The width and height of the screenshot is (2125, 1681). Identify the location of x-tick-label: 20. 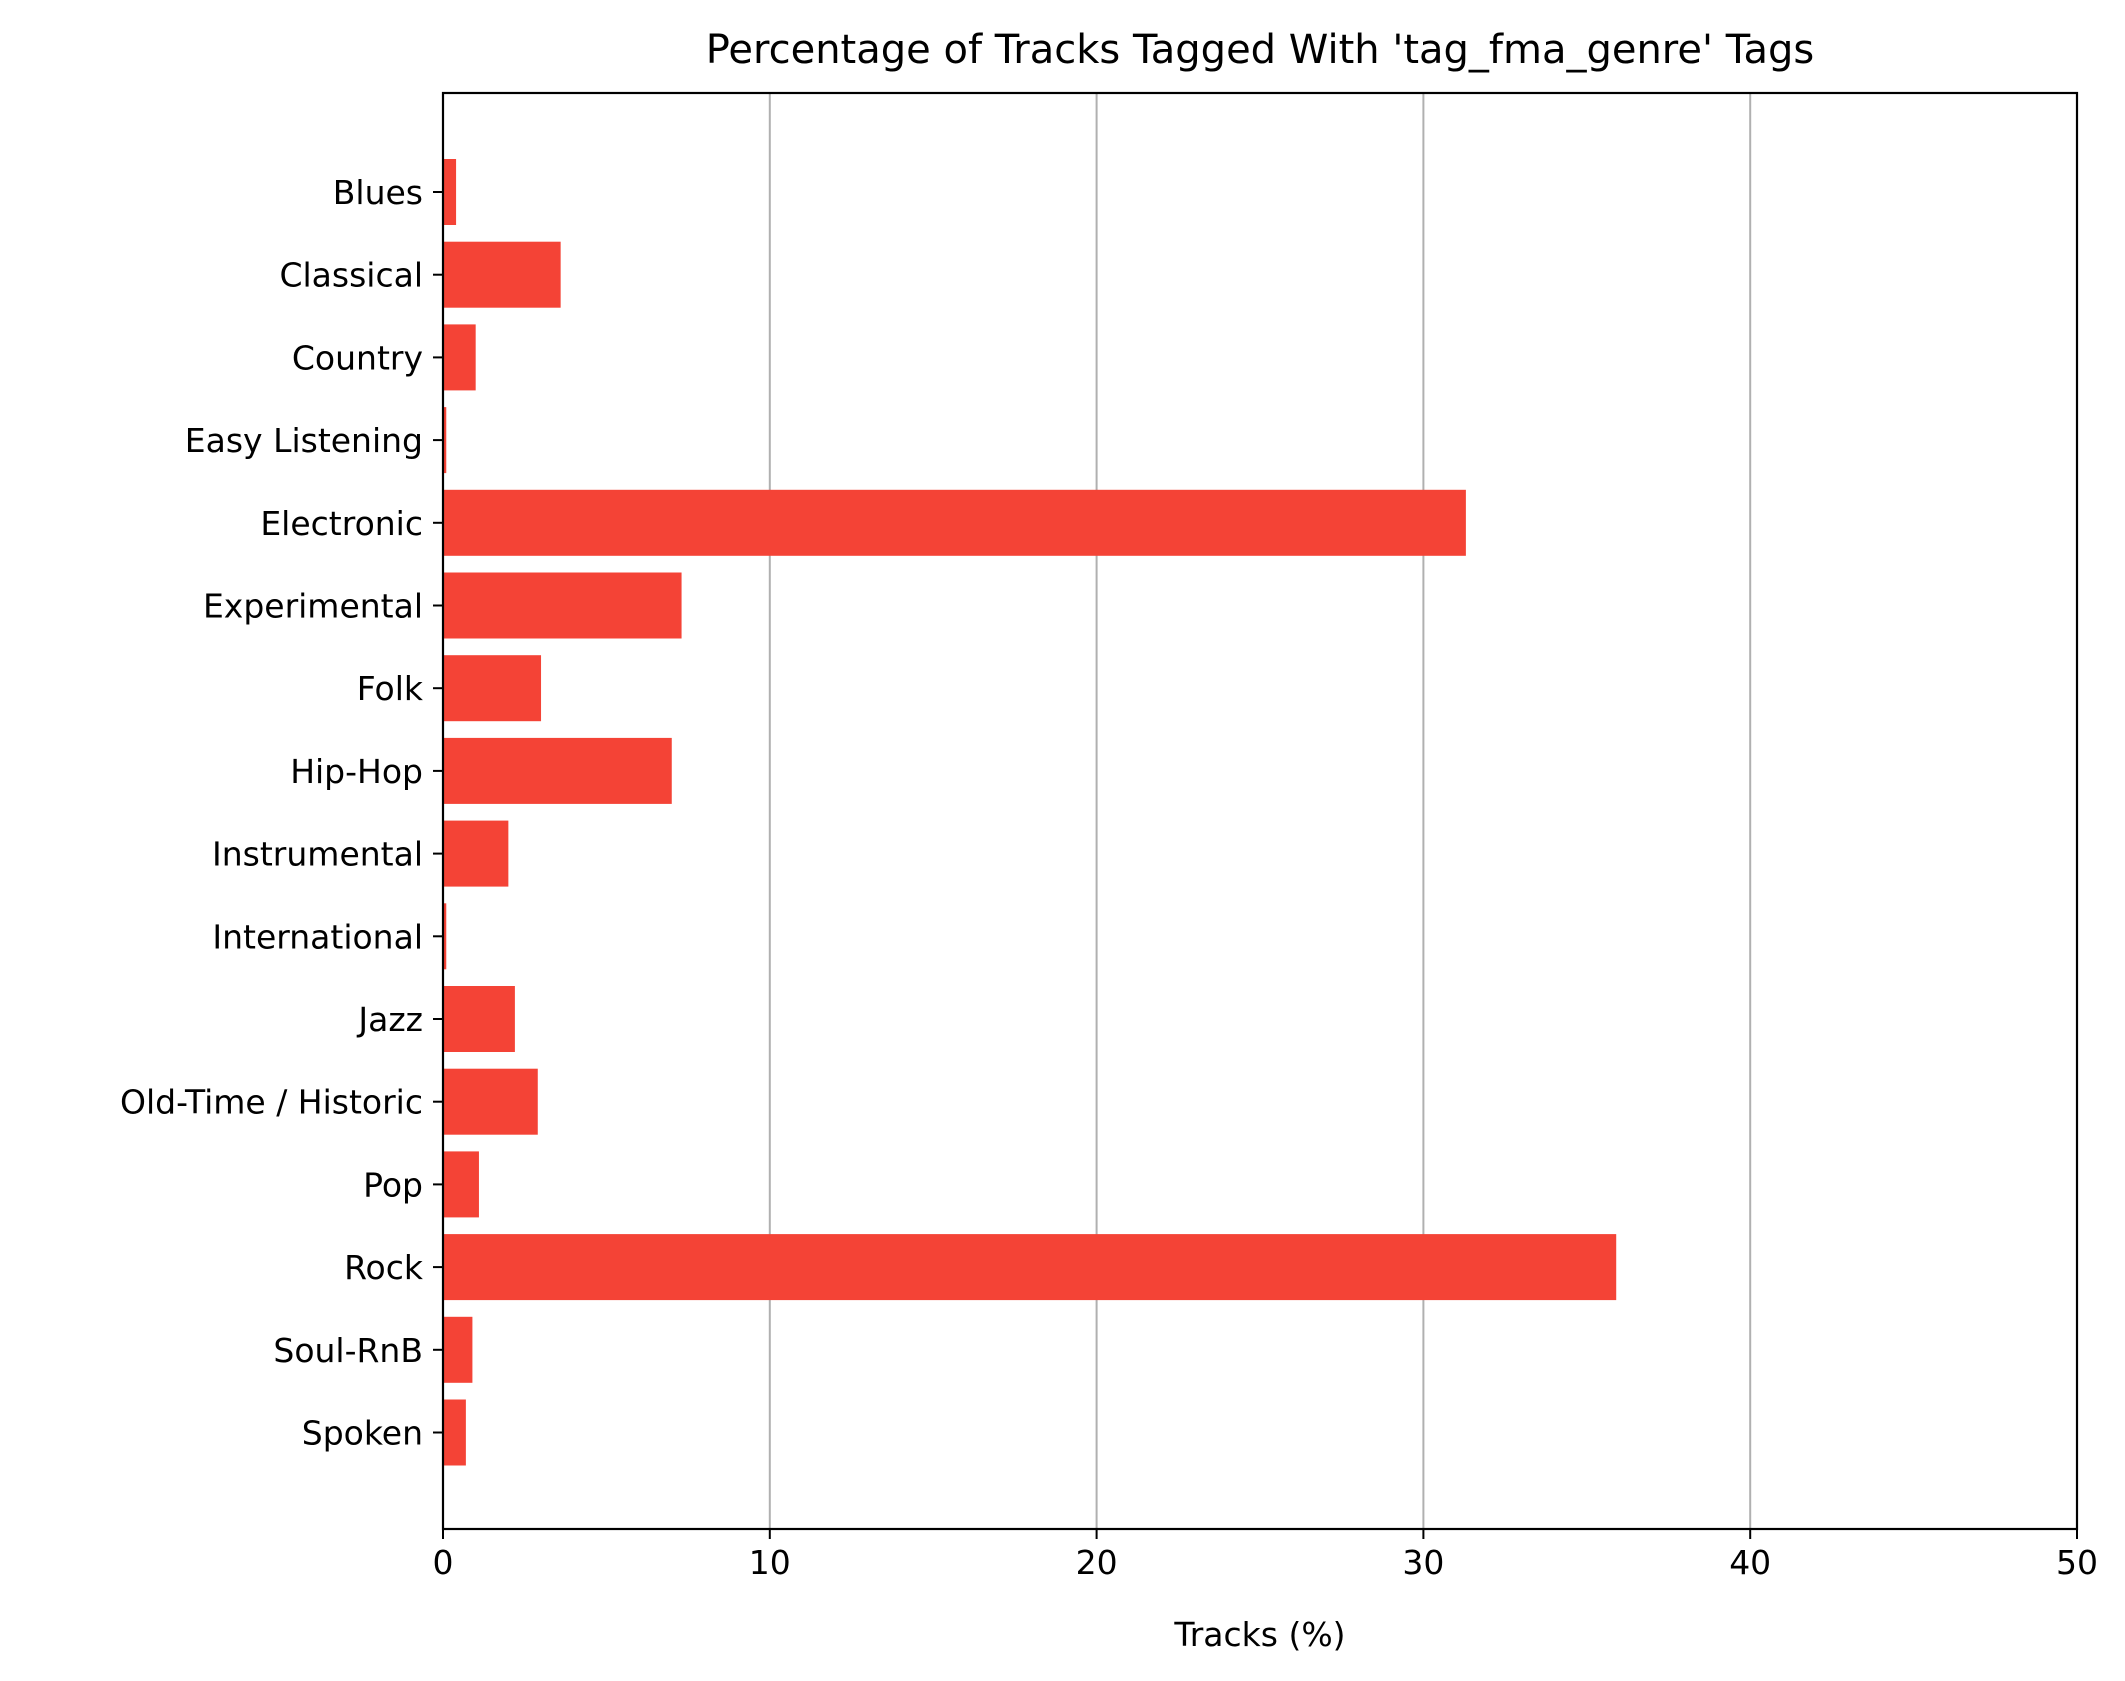
(1097, 1562).